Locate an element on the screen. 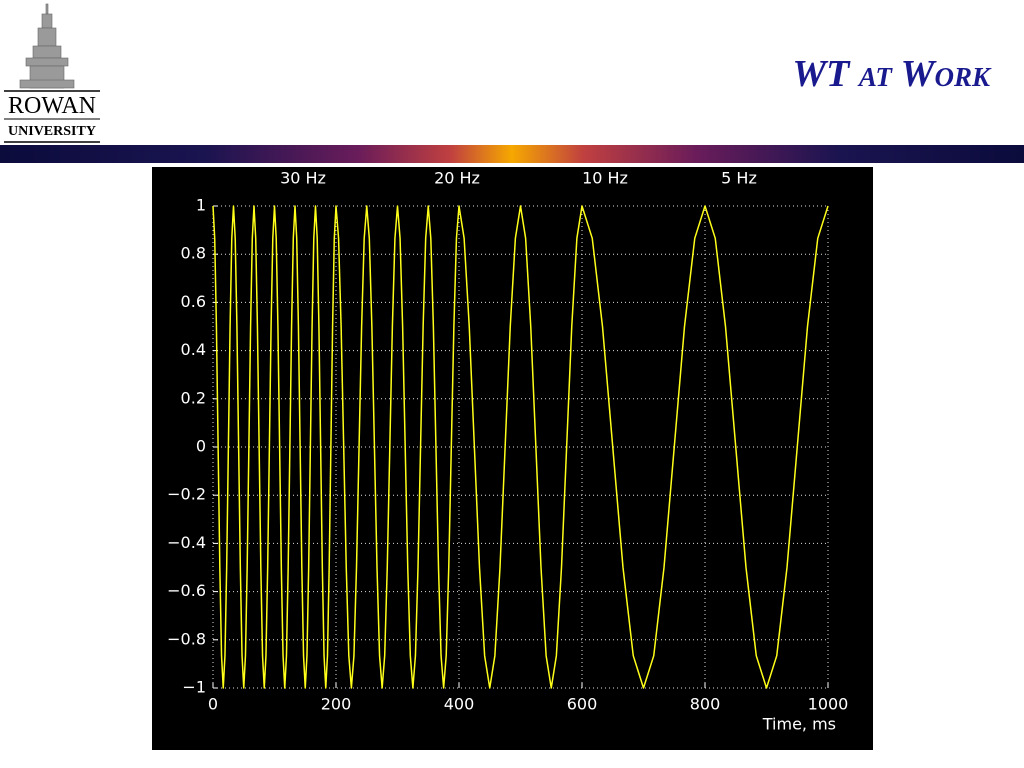 The width and height of the screenshot is (1024, 768). x-tick-label: 1000 is located at coordinates (828, 704).